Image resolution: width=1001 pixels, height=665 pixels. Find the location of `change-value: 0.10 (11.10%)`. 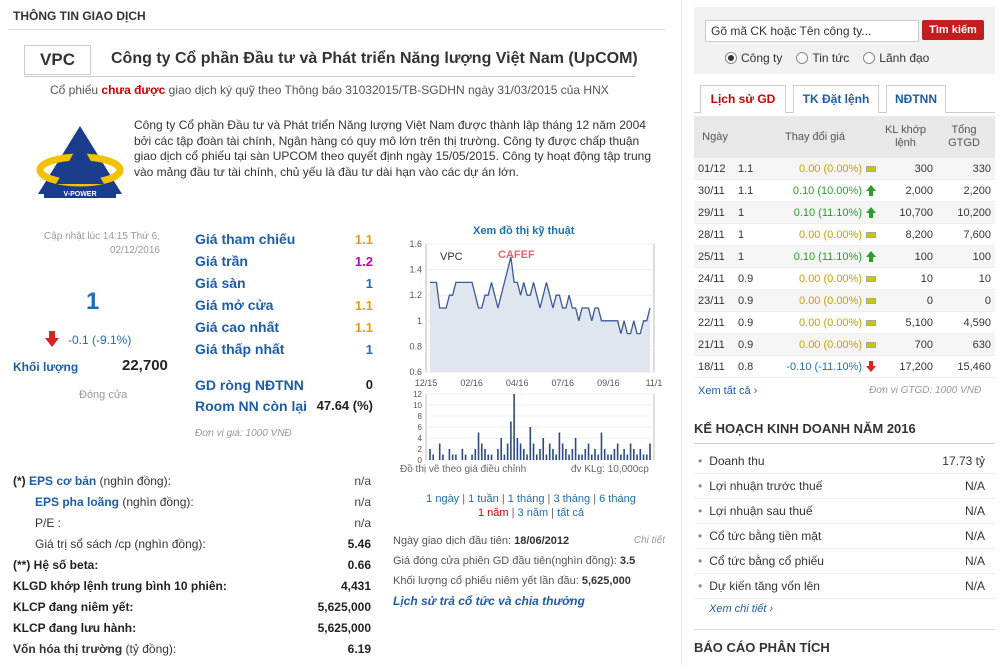

change-value: 0.10 (11.10%) is located at coordinates (827, 256).